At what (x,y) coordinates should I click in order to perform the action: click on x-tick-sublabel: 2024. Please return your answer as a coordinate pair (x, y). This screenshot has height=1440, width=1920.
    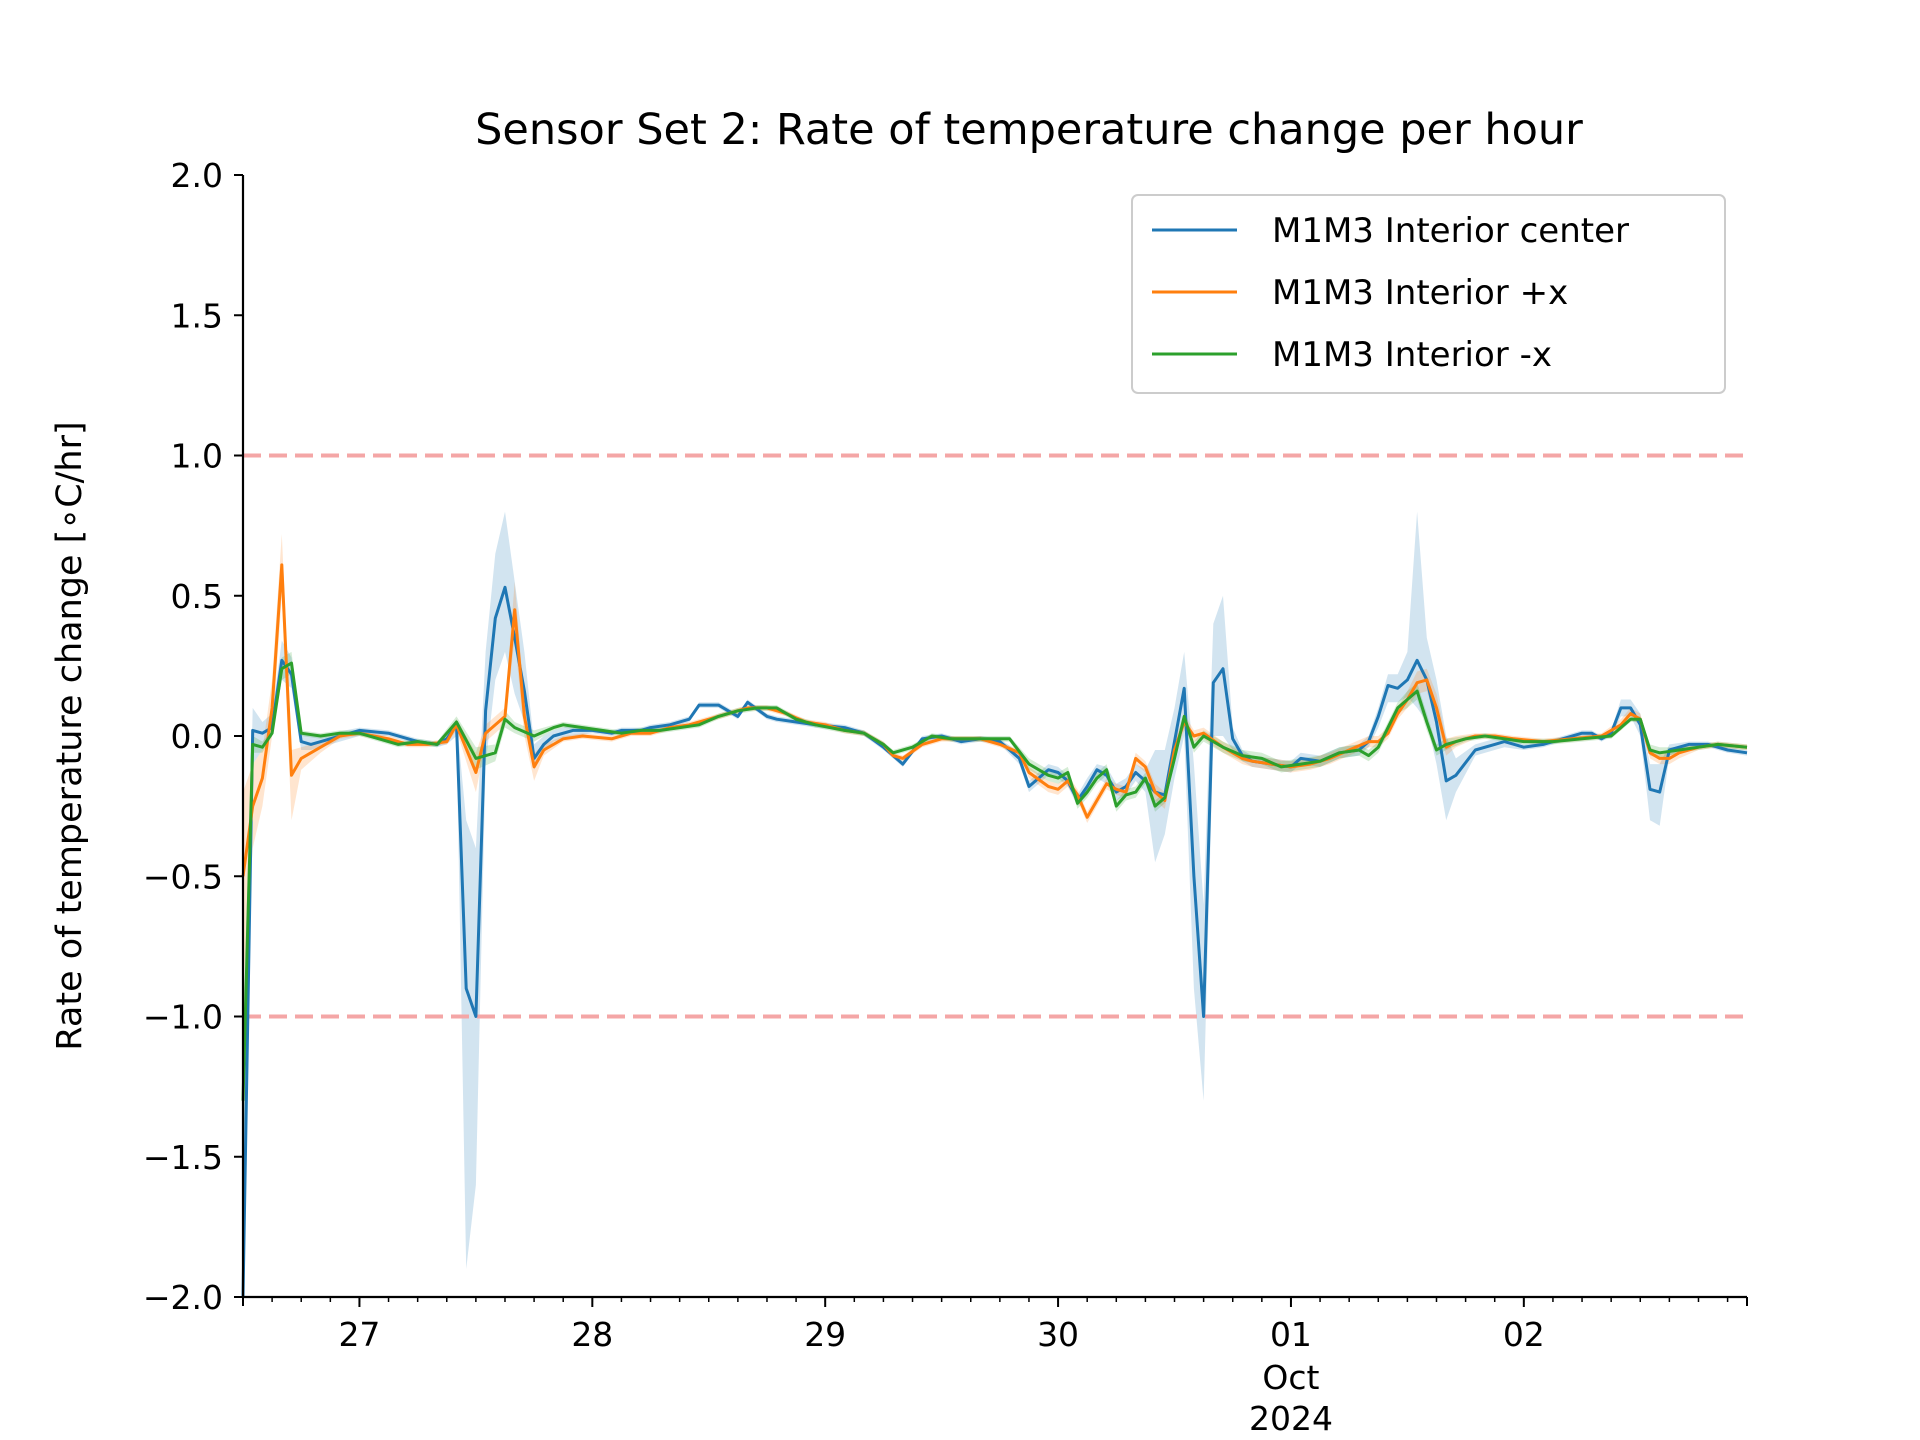
    Looking at the image, I should click on (1291, 1418).